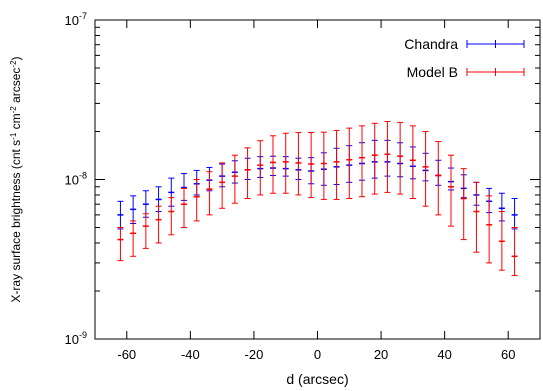 The height and width of the screenshot is (391, 543). Describe the element at coordinates (76, 19) in the screenshot. I see `y-tick-label: 10⁻⁷` at that location.